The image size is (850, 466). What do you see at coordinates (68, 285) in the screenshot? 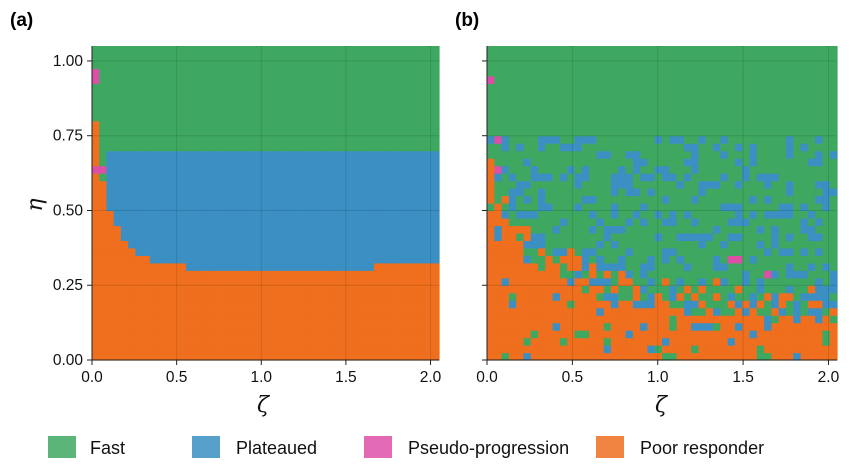
I see `y-tick-label: 0.25` at bounding box center [68, 285].